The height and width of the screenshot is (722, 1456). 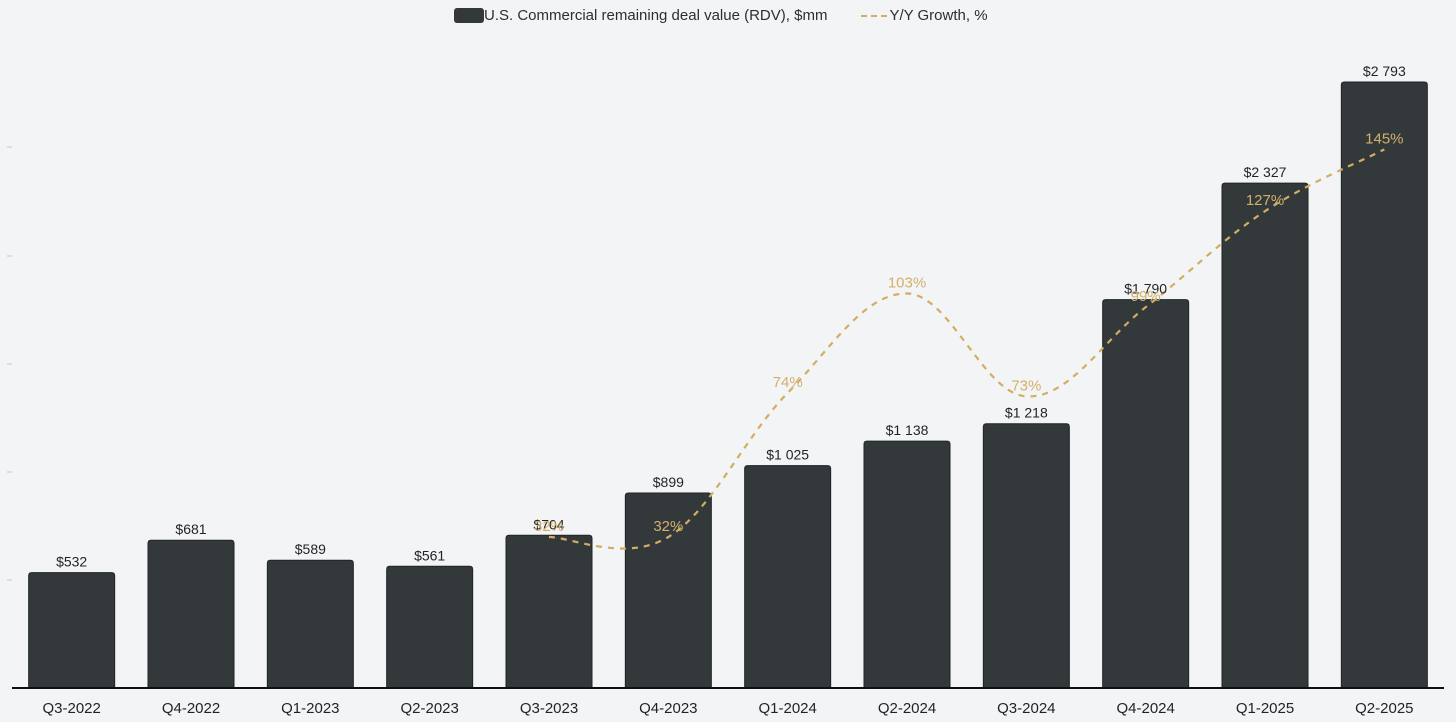 I want to click on bar-value-label: $704, so click(x=548, y=524).